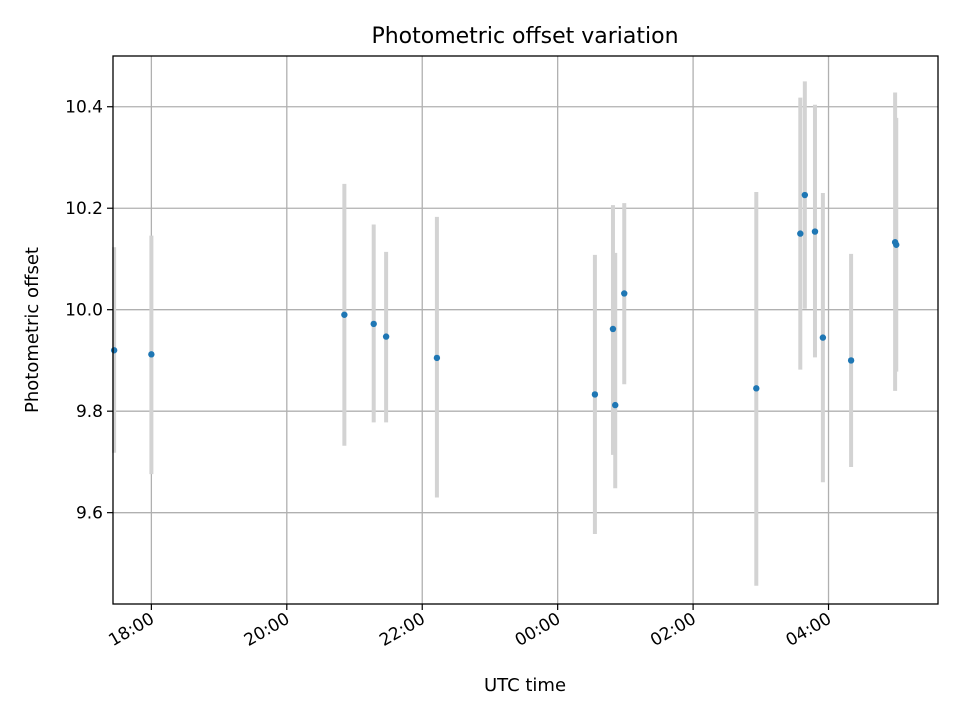 The width and height of the screenshot is (960, 720). Describe the element at coordinates (524, 36) in the screenshot. I see `chart-title: Photometric offset variation` at that location.